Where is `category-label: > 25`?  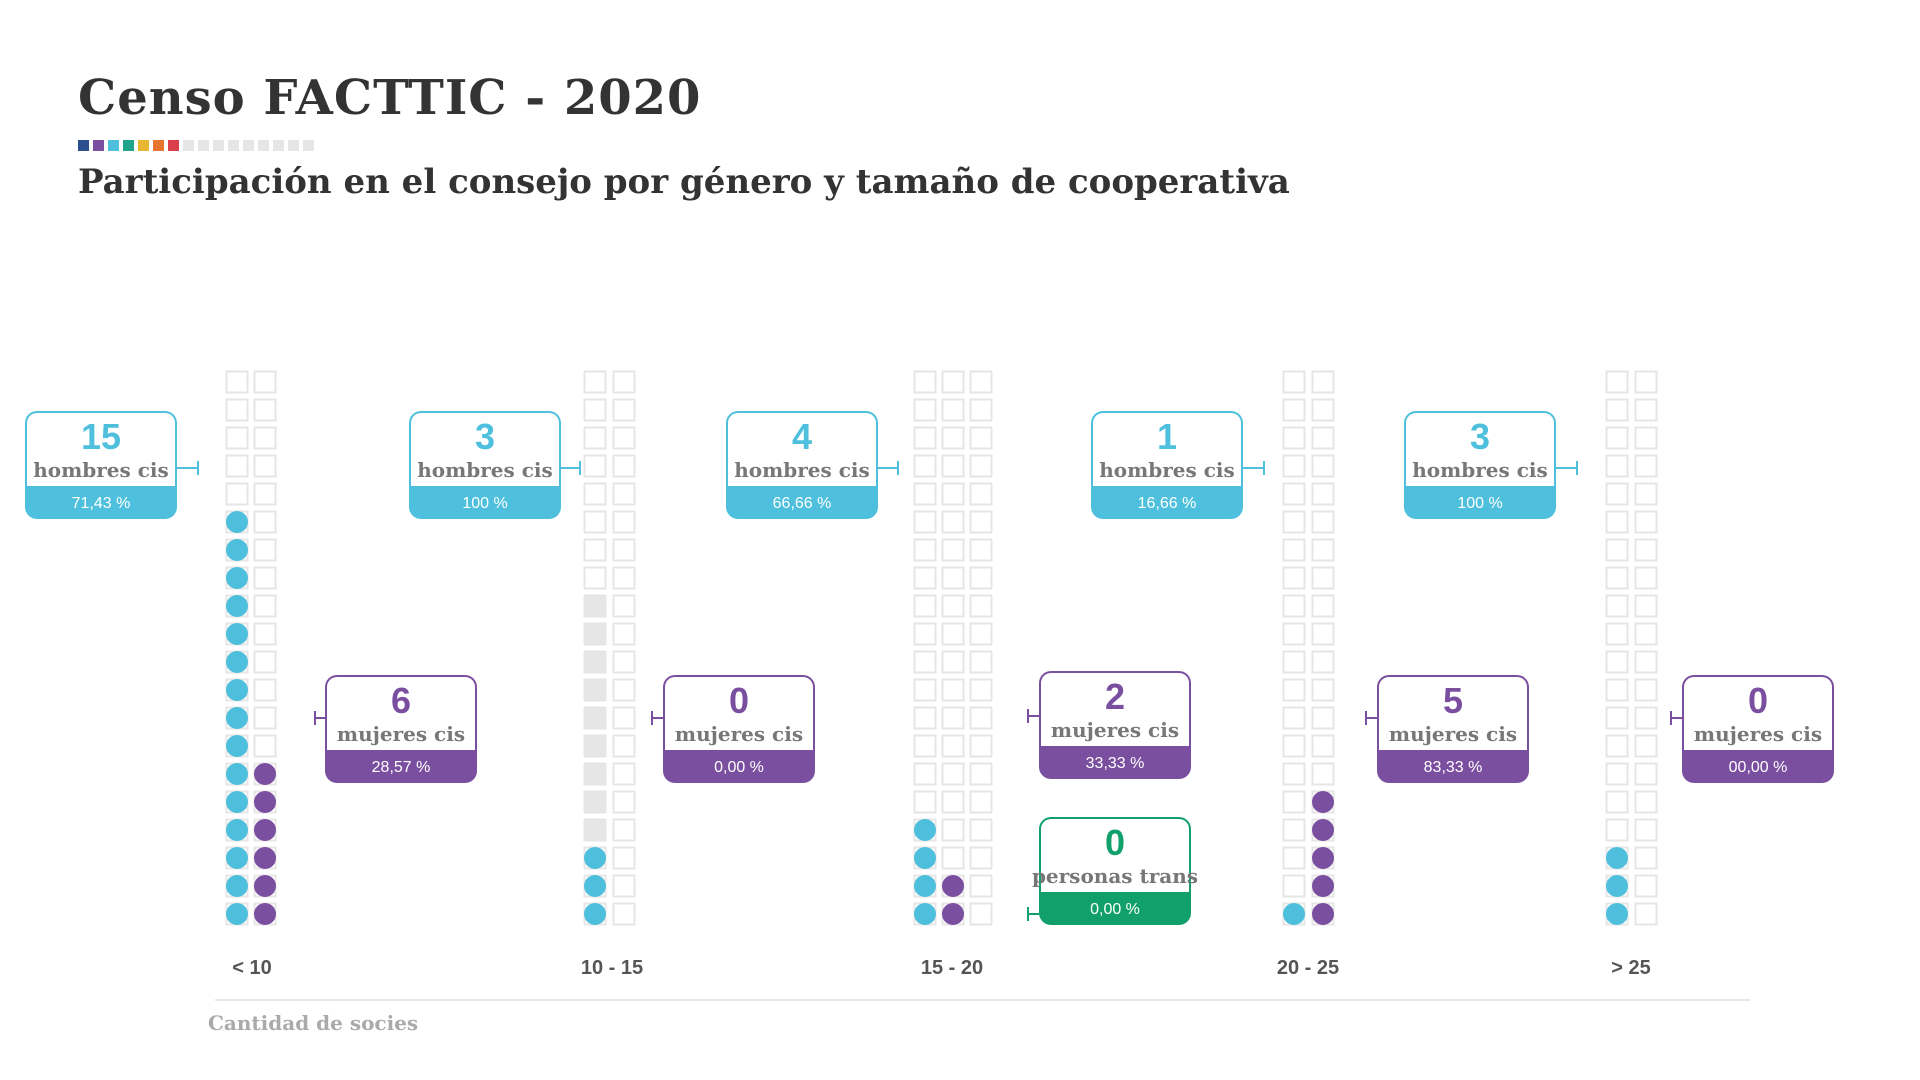 category-label: > 25 is located at coordinates (1630, 968).